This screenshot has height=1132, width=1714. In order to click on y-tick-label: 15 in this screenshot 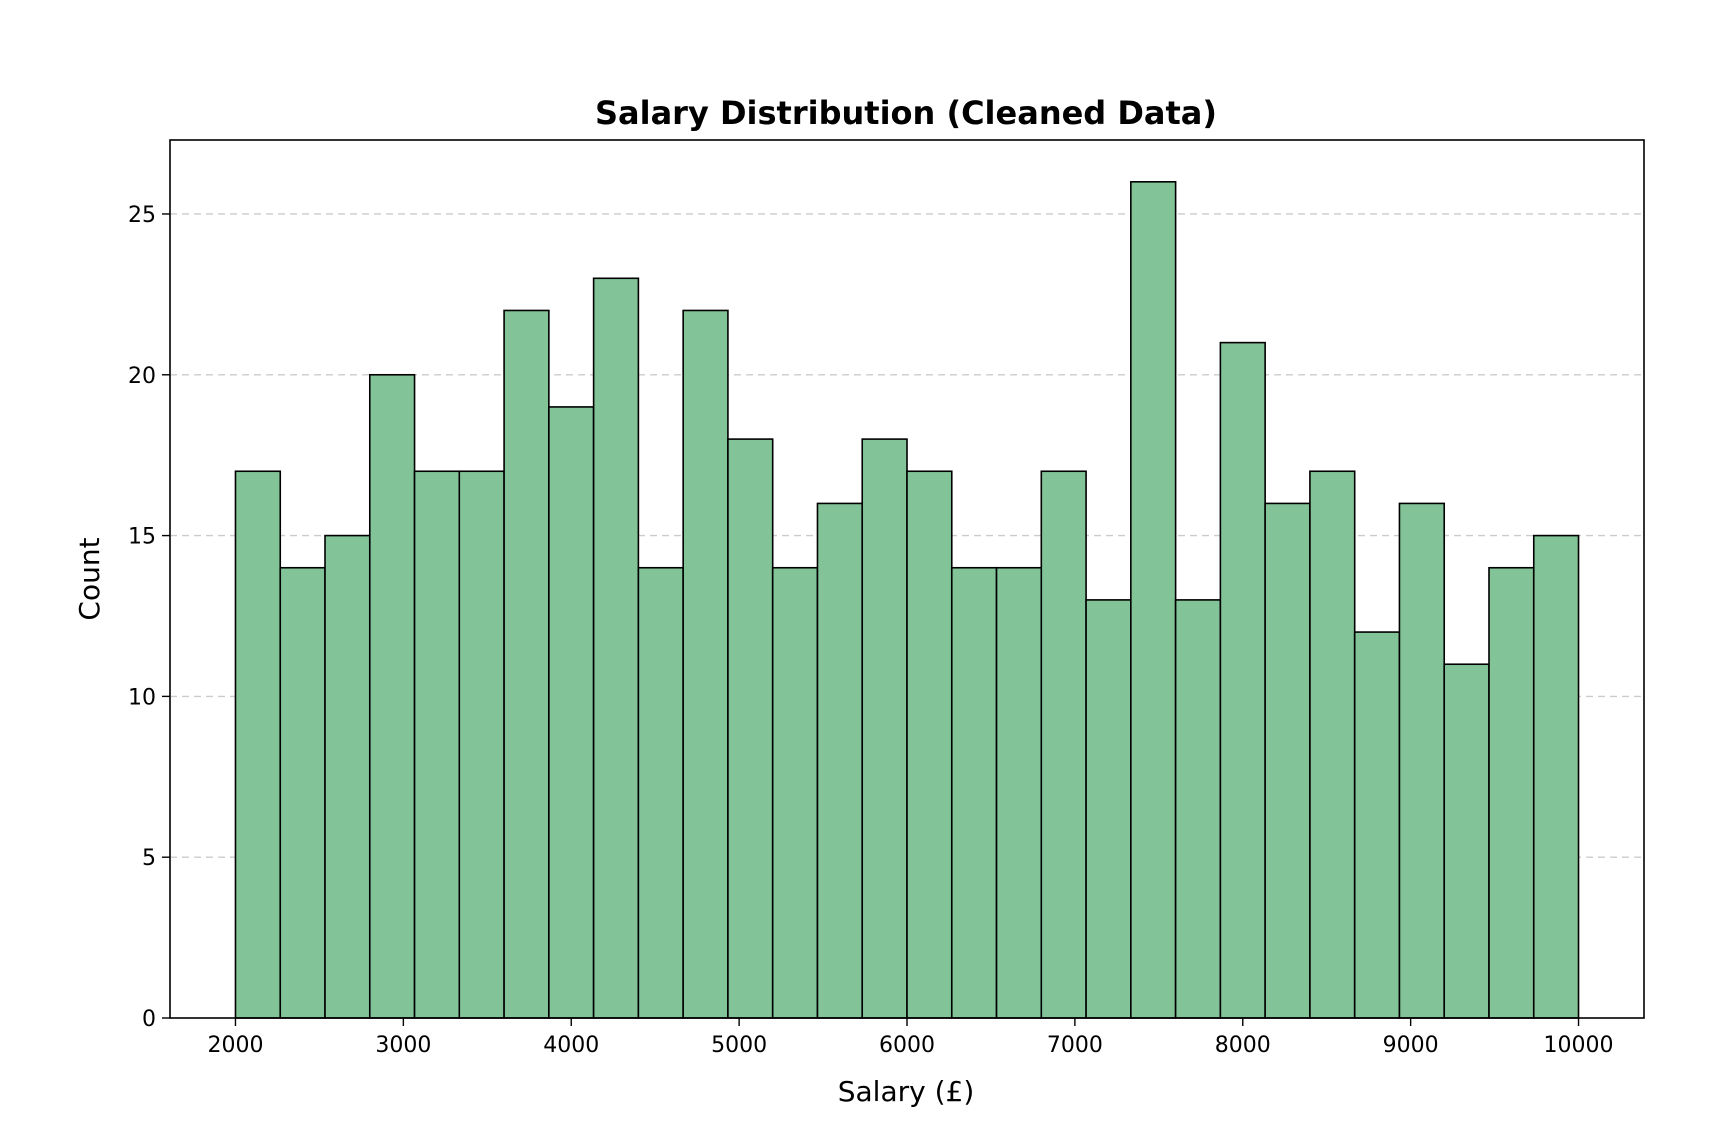, I will do `click(142, 537)`.